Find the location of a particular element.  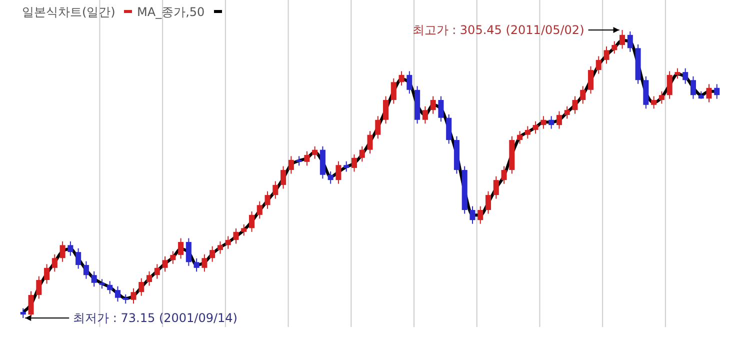

annotation: 최고가 : 305.45 (2011/05/02) is located at coordinates (498, 30).